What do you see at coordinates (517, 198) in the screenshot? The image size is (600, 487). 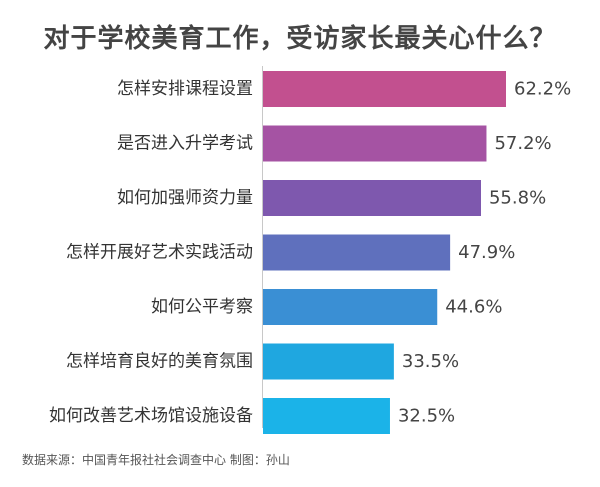 I see `value-label: 55.8%` at bounding box center [517, 198].